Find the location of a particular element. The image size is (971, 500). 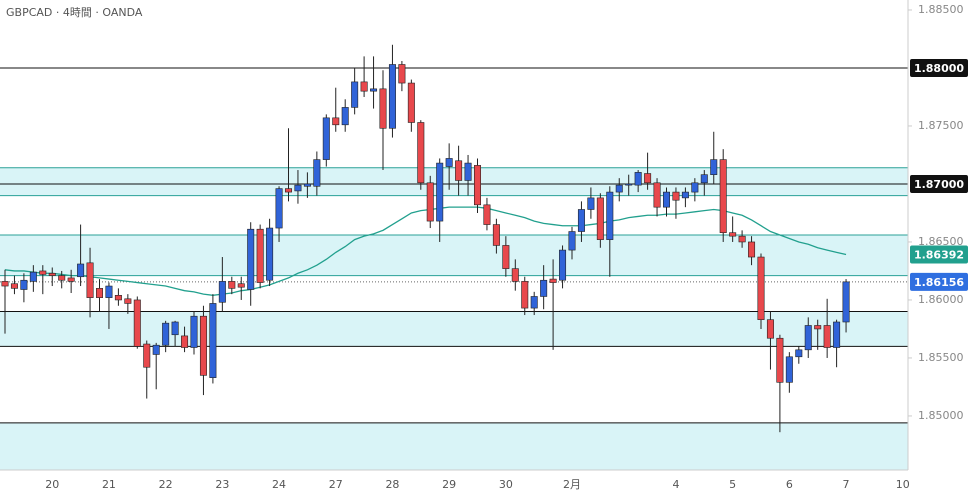

y-tick-label: 1.86500 is located at coordinates (941, 241).